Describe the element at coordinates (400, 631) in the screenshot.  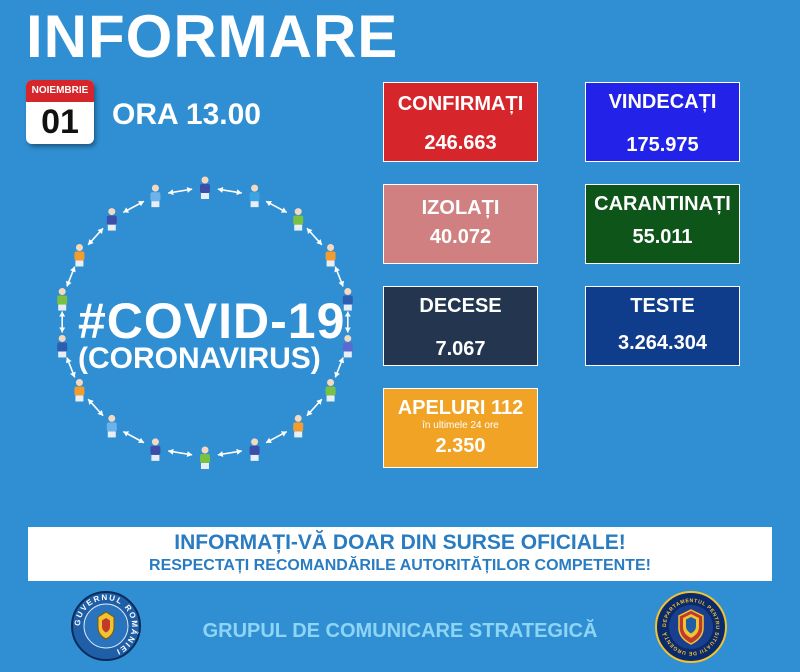
I see `footer-text: GRUPUL DE COMUNICARE STRATEGICĂ` at that location.